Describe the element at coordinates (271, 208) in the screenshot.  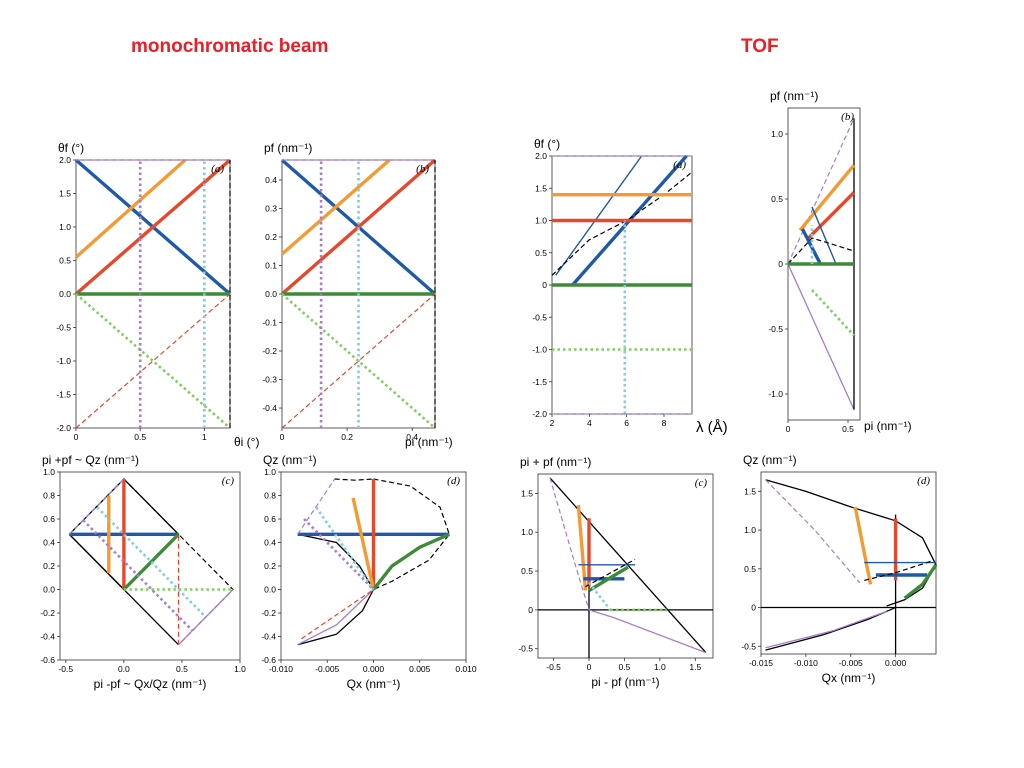
I see `y-tick-label: 0.3` at that location.